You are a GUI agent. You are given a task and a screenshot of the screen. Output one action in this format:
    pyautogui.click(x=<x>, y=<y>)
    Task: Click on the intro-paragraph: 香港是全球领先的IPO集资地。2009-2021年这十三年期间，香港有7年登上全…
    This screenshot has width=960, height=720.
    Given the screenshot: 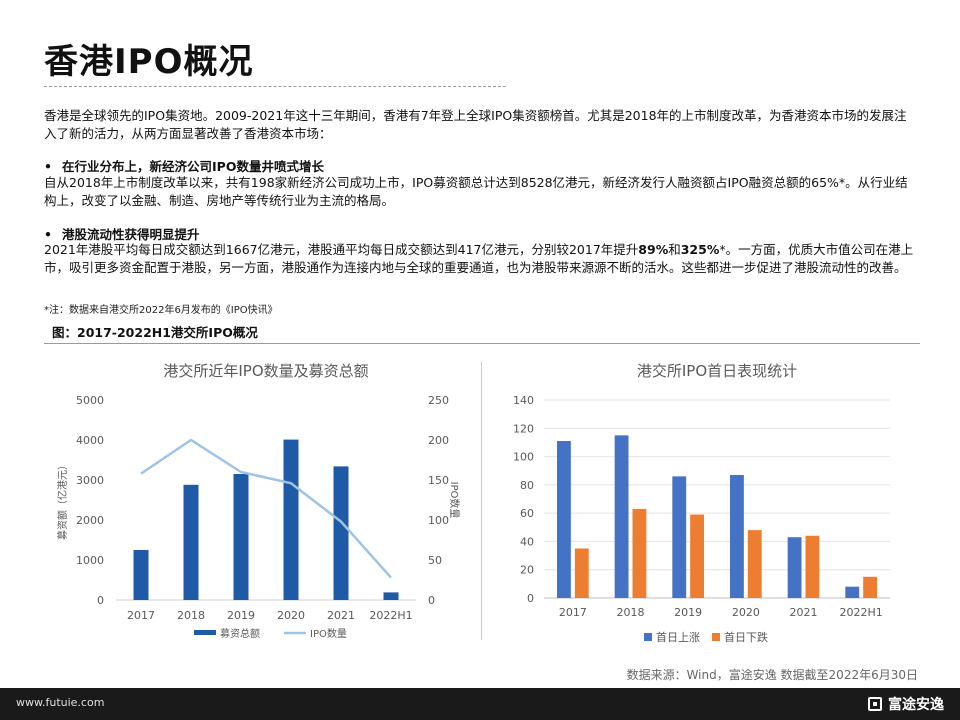 What is the action you would take?
    pyautogui.click(x=475, y=124)
    